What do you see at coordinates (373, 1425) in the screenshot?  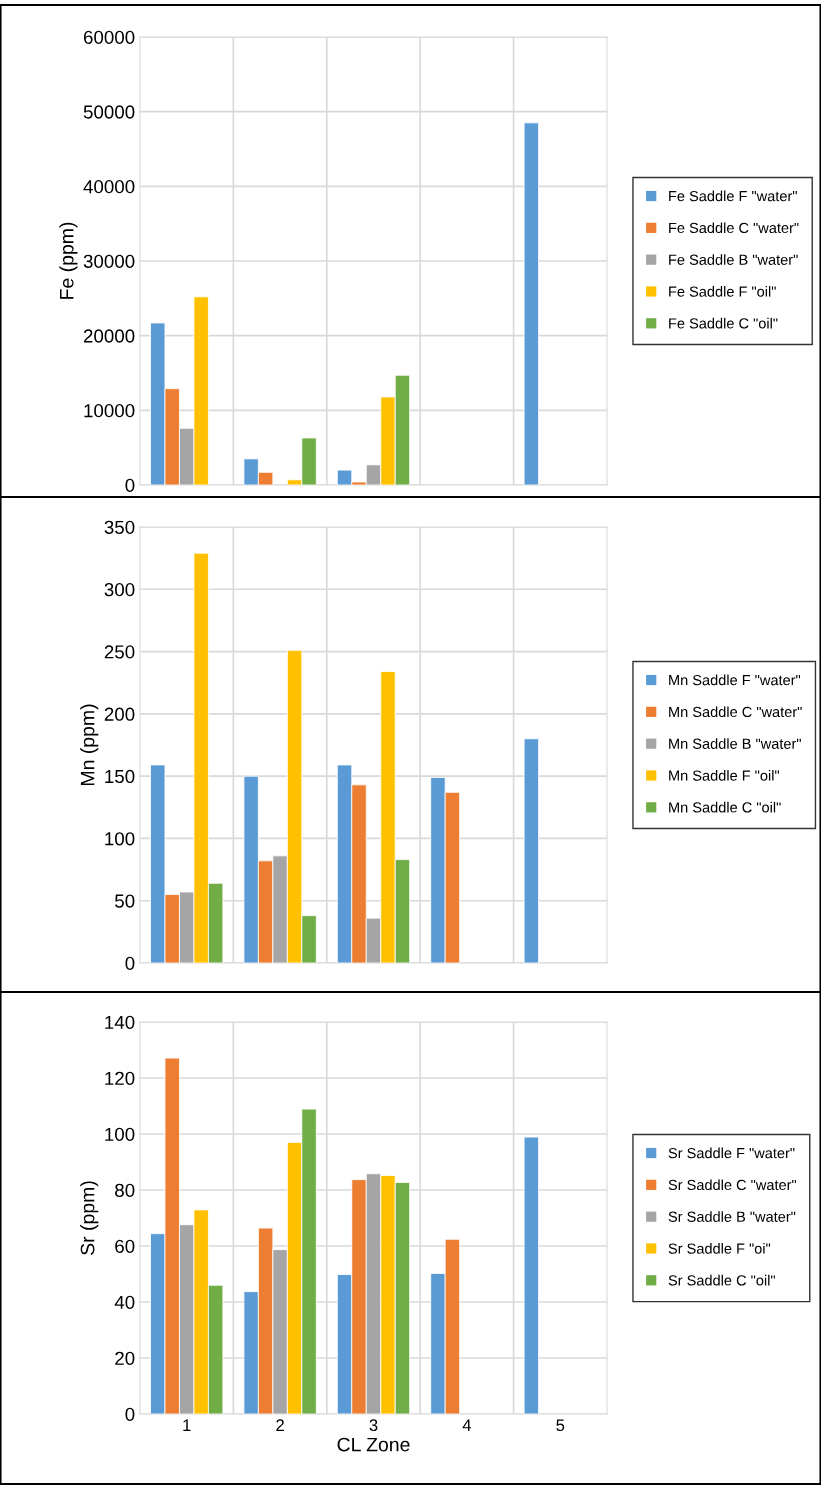 I see `x-tick-label: 3` at bounding box center [373, 1425].